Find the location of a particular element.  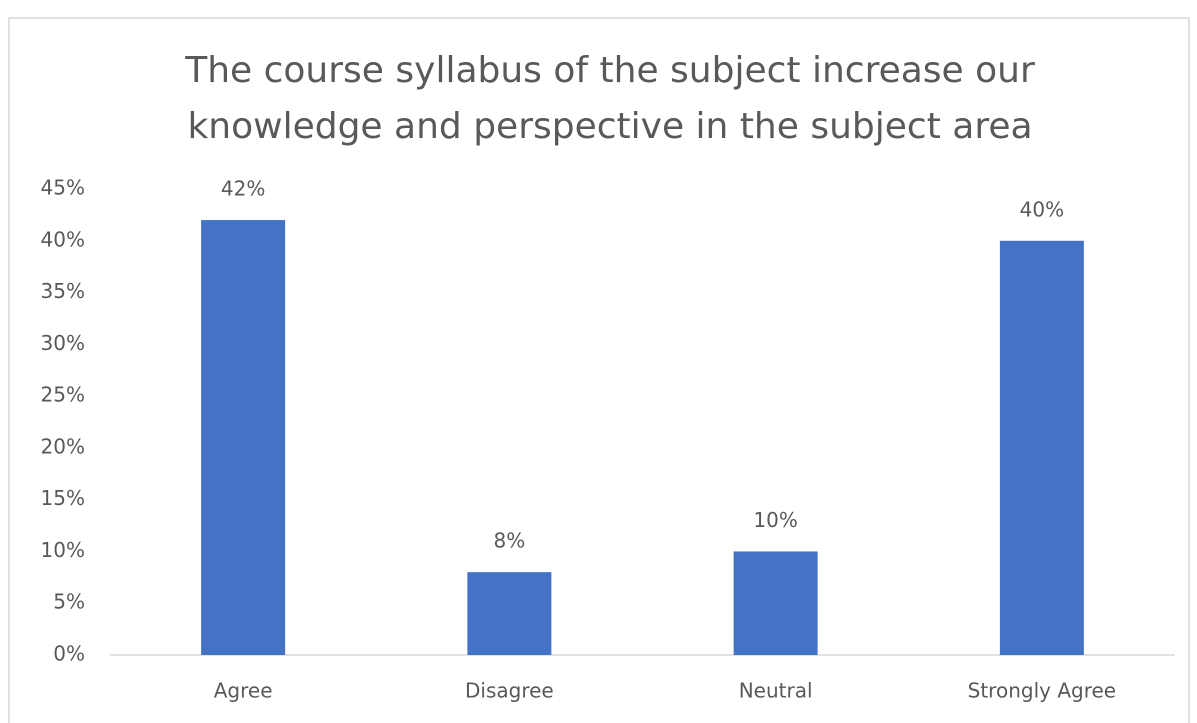

y-tick-label: 15% is located at coordinates (63, 498).